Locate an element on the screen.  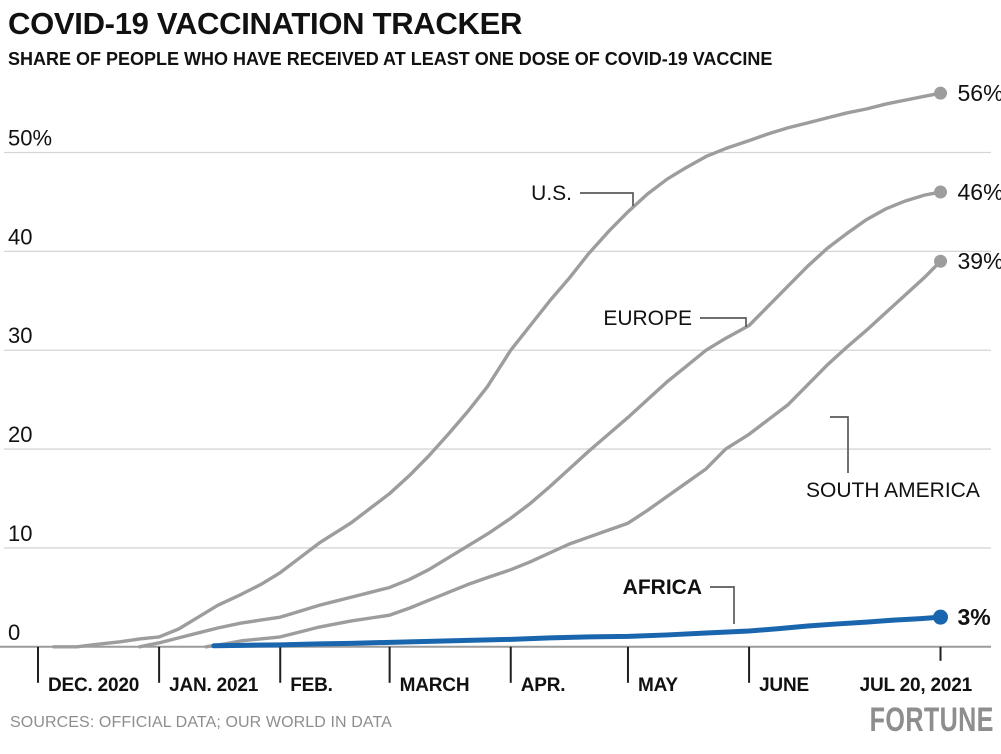
series-endpoint-europe is located at coordinates (941, 192).